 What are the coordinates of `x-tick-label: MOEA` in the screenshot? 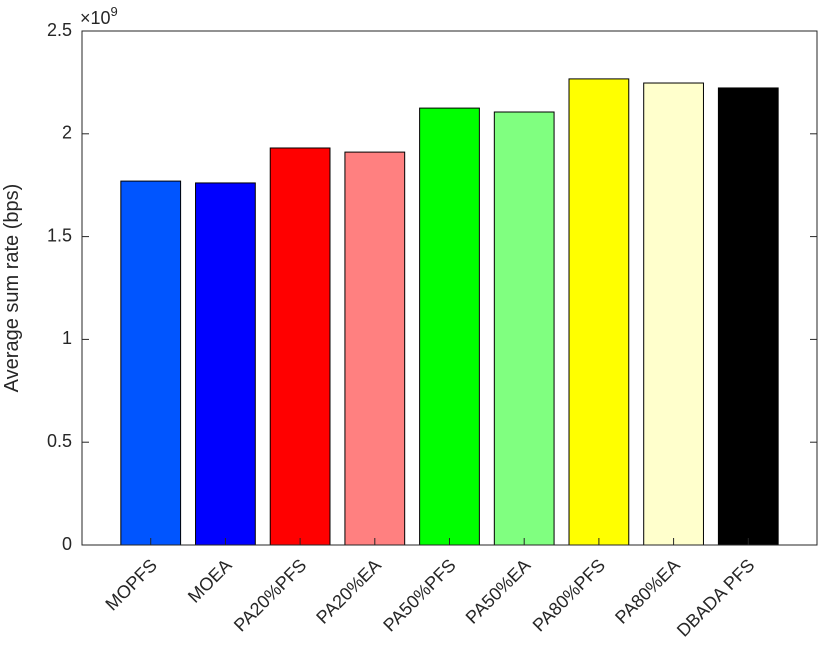 It's located at (210, 581).